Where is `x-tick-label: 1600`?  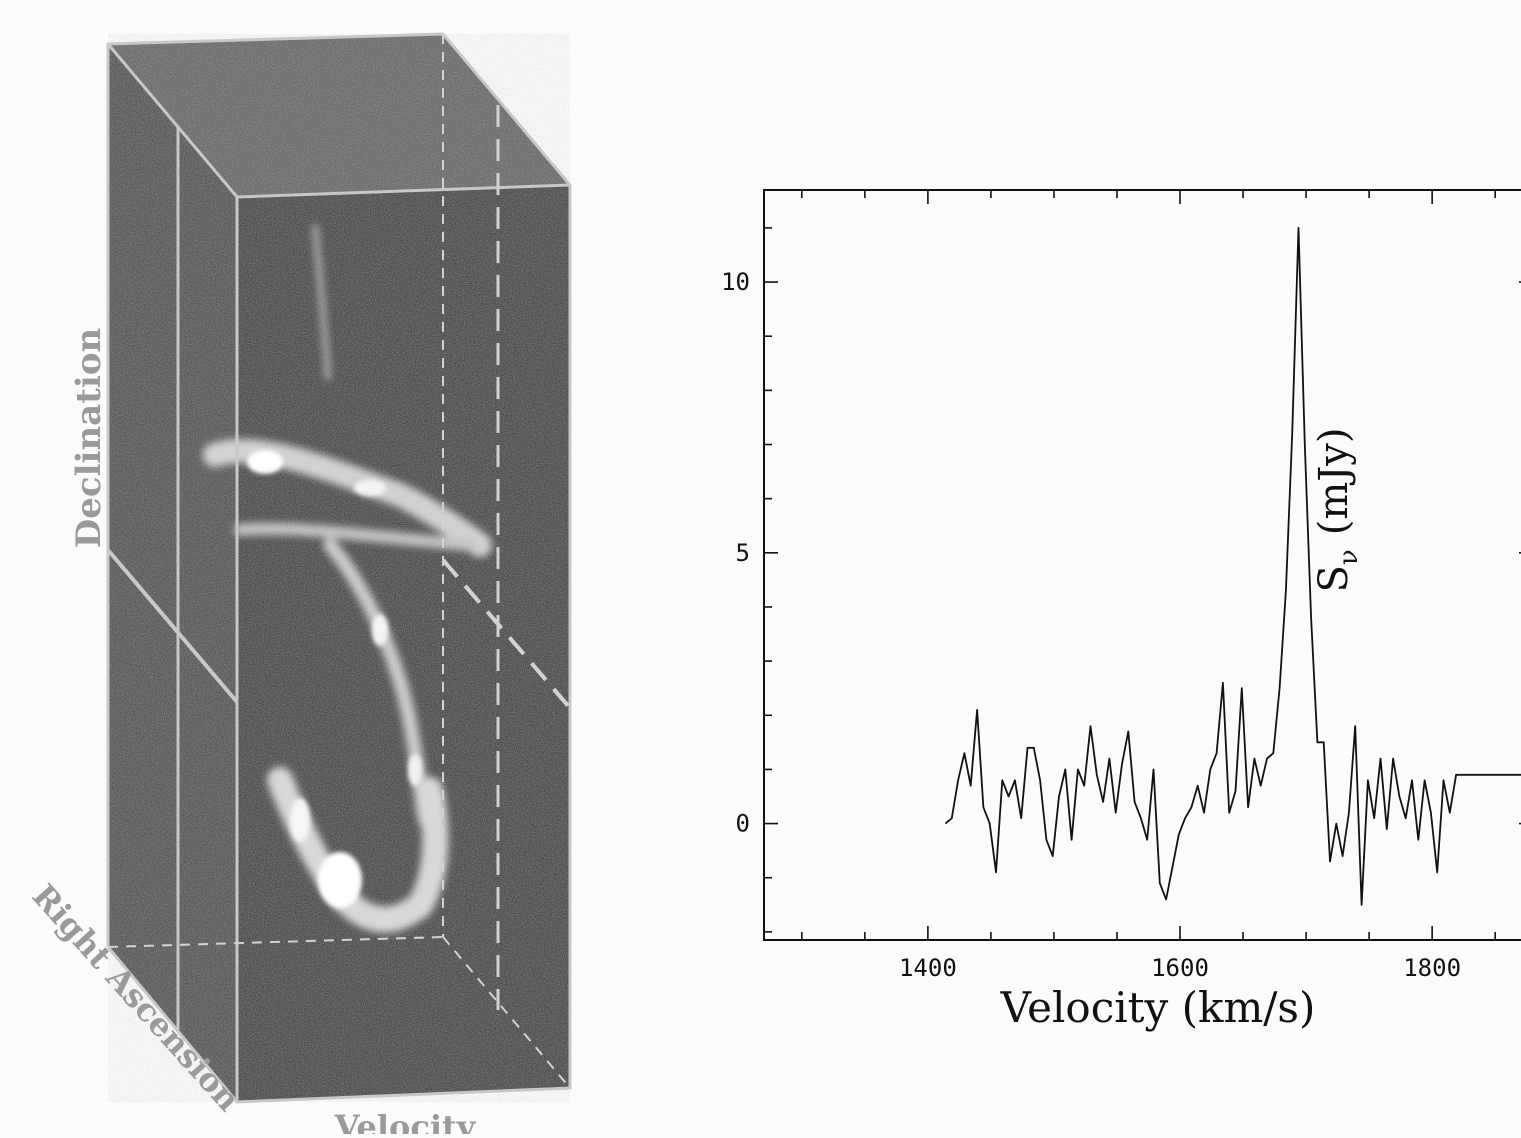 x-tick-label: 1600 is located at coordinates (1180, 968).